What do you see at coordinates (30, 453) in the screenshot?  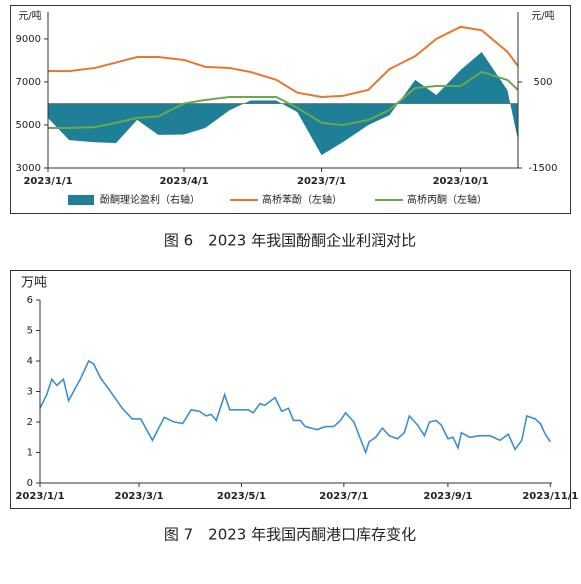 I see `y-tick-label: 1` at bounding box center [30, 453].